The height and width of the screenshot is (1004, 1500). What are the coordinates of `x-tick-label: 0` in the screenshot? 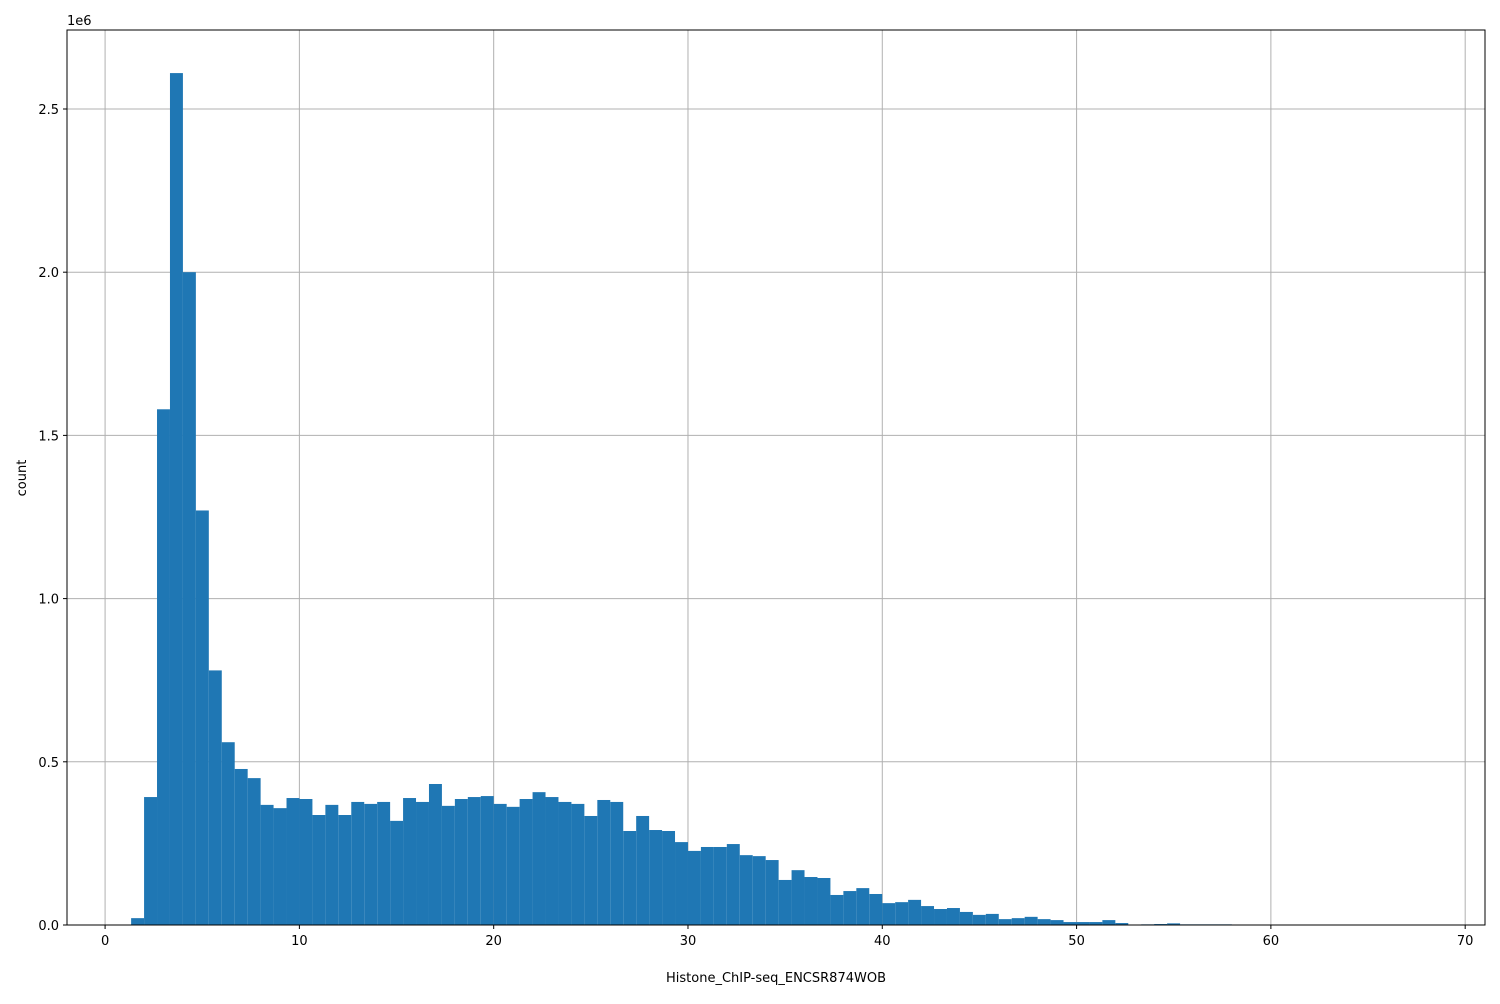 It's located at (105, 941).